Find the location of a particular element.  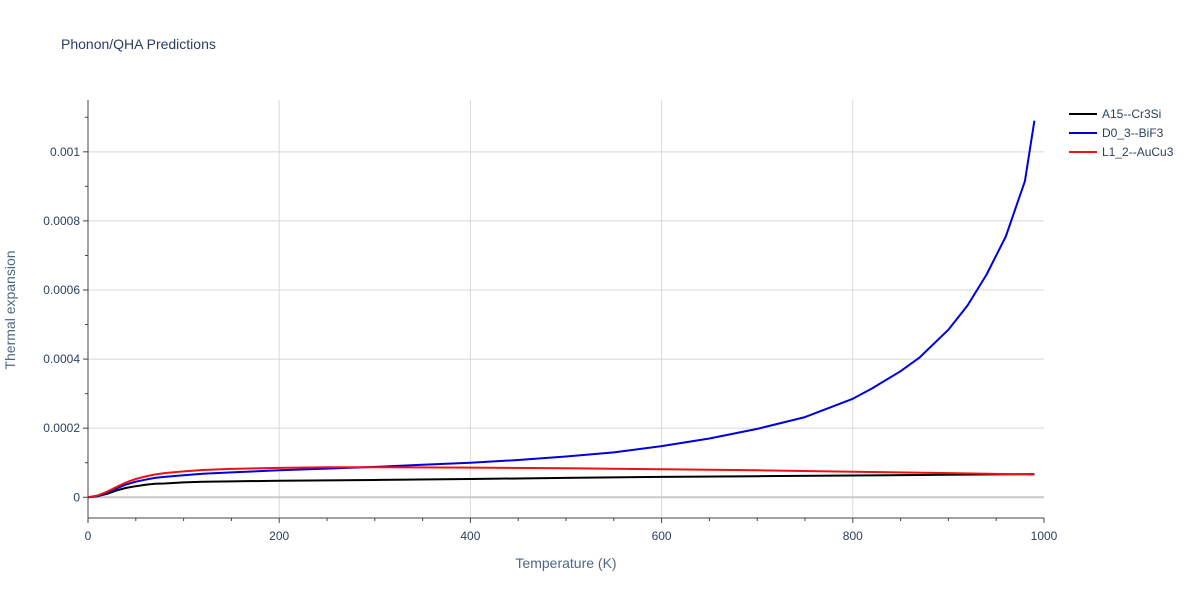

x-axis-title: Temperature (K) is located at coordinates (565, 563).